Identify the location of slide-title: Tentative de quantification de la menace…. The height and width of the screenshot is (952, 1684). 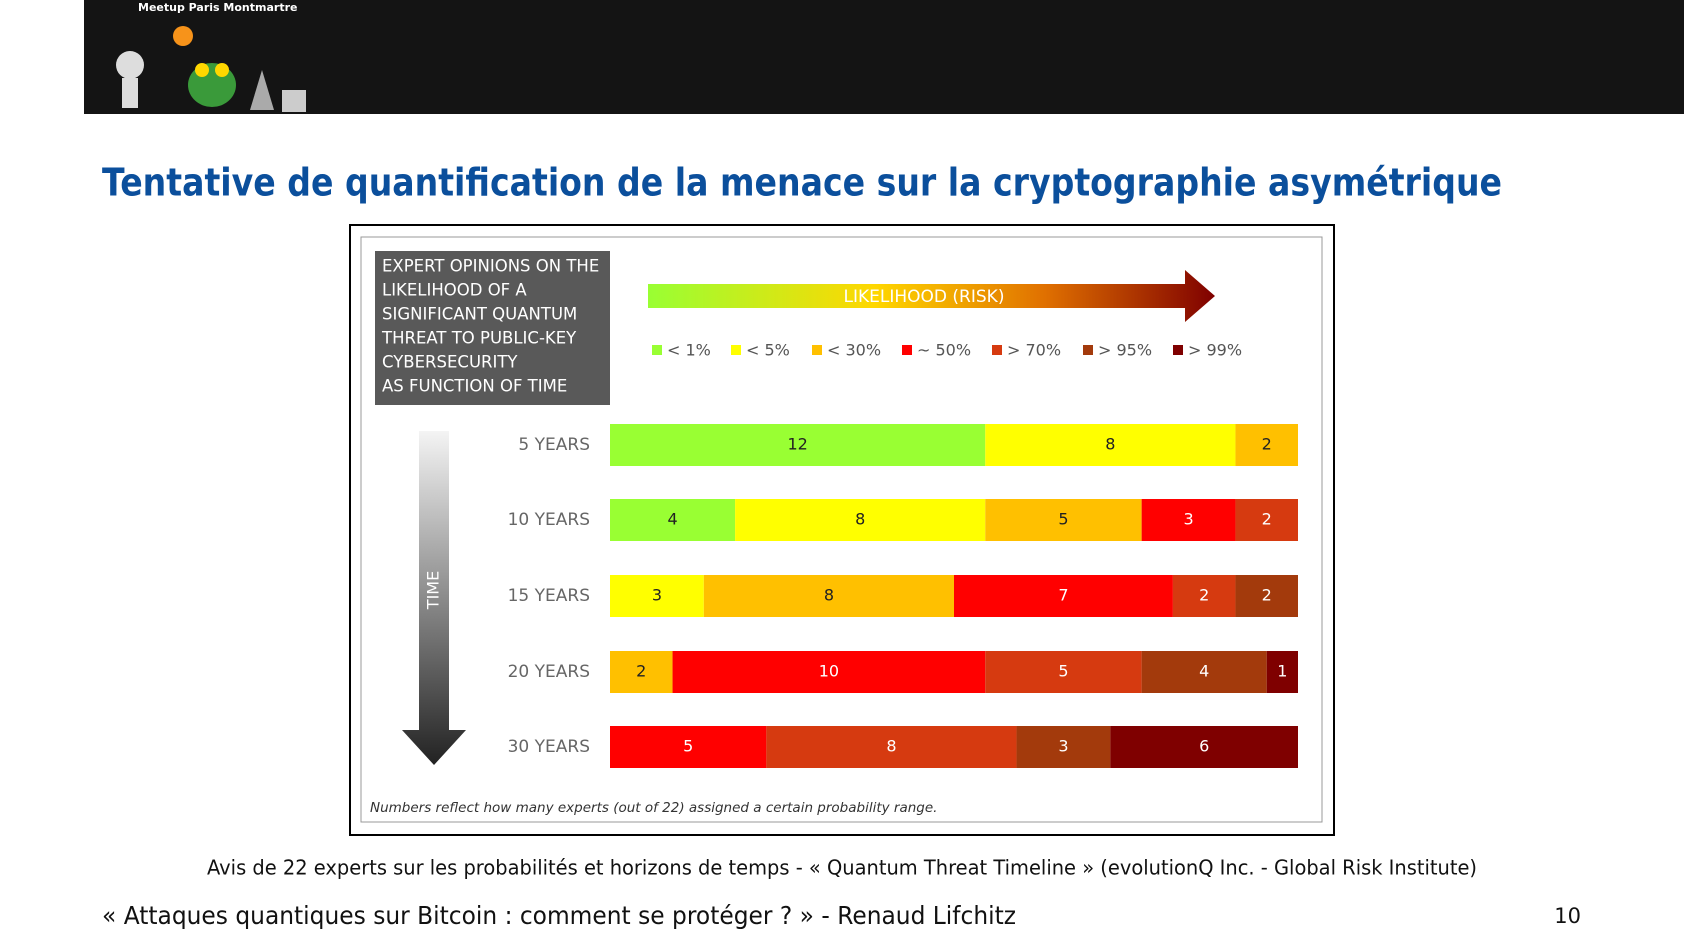
(802, 183).